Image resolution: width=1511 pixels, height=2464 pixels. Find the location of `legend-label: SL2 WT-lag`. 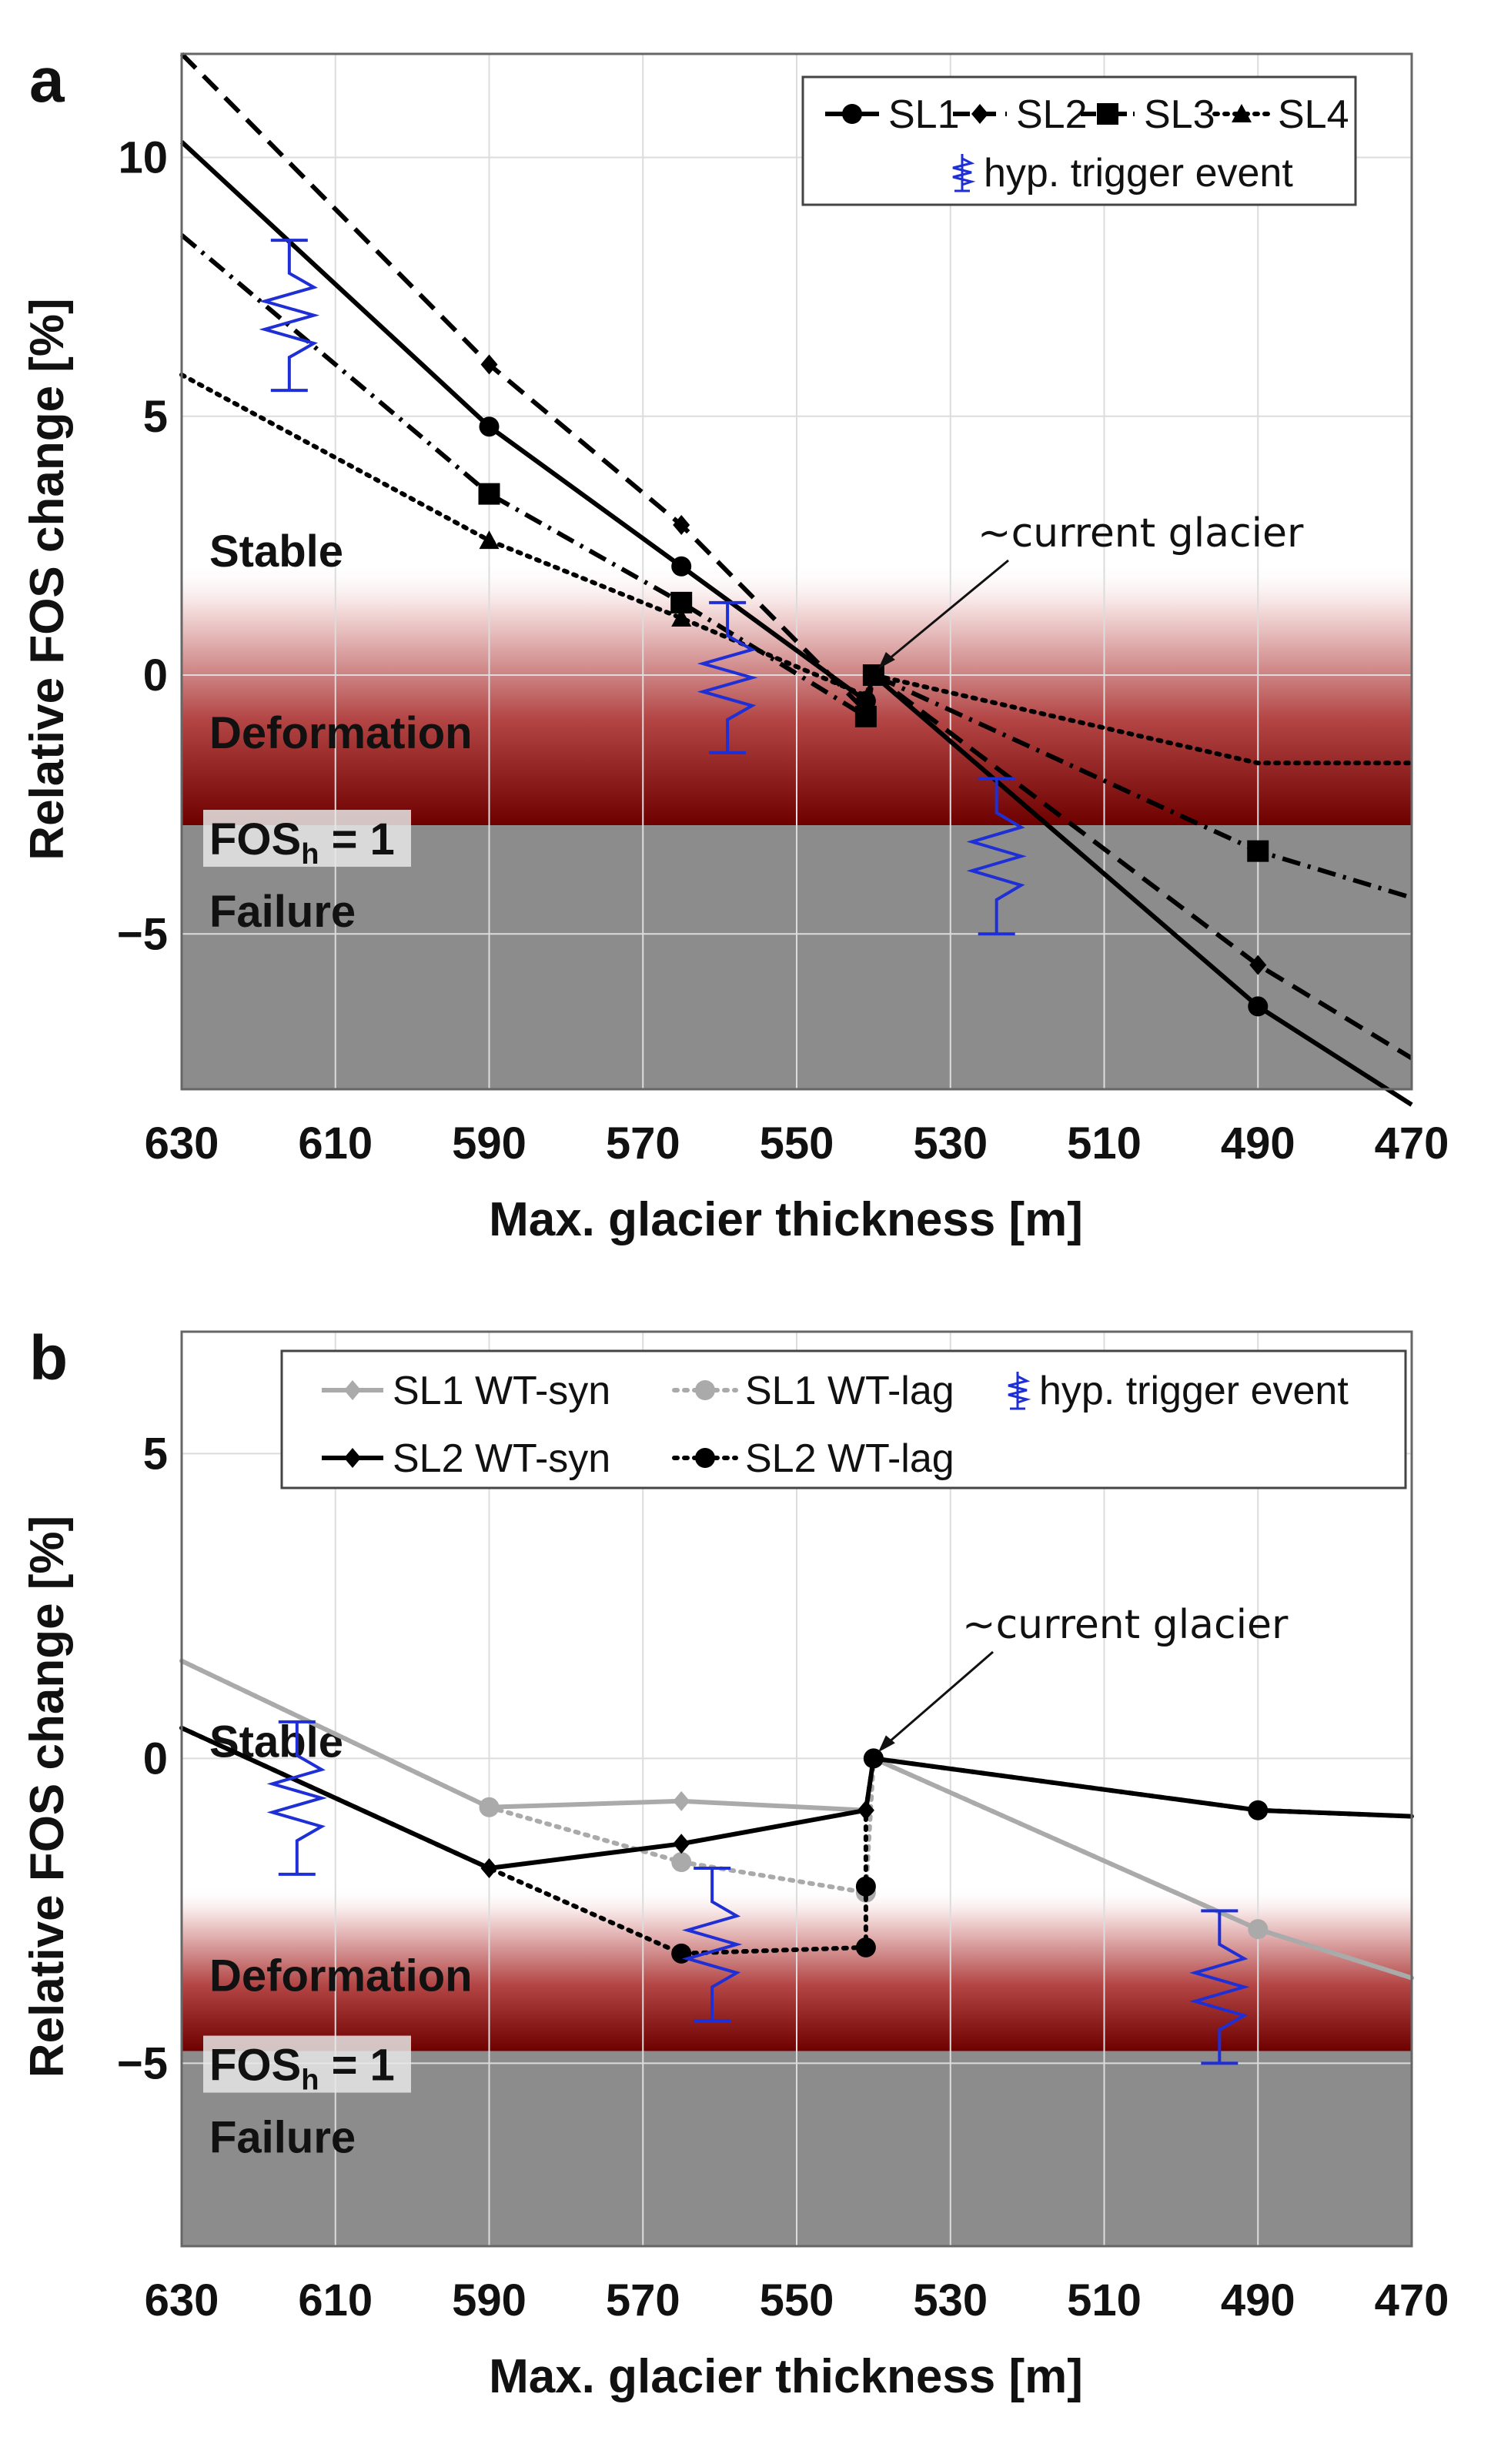

legend-label: SL2 WT-lag is located at coordinates (849, 1458).